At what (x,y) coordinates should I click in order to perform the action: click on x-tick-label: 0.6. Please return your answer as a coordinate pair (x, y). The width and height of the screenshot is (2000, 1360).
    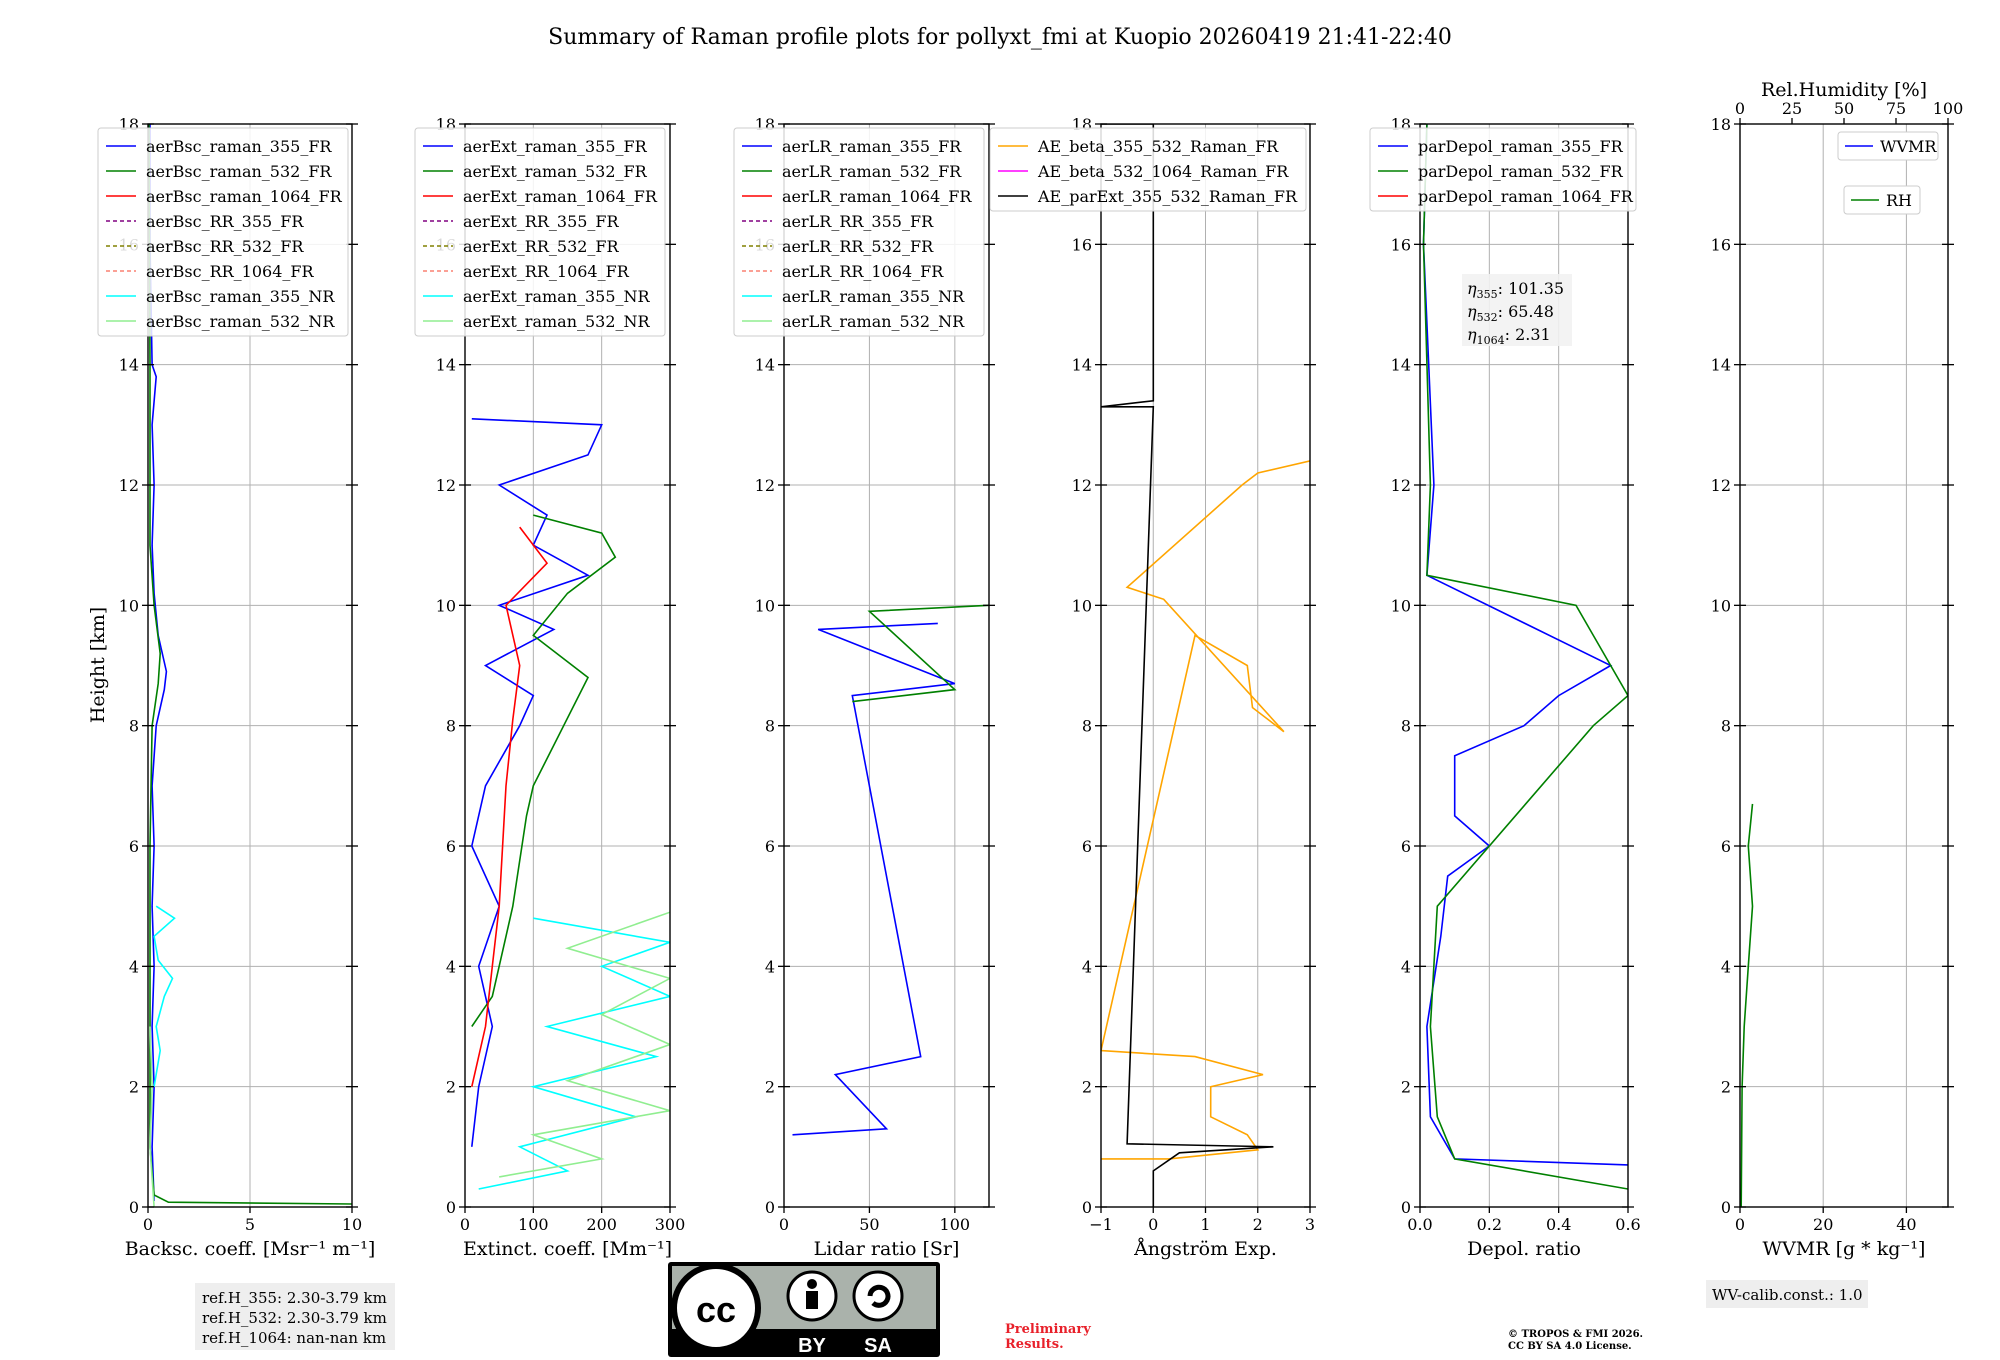
    Looking at the image, I should click on (1627, 1224).